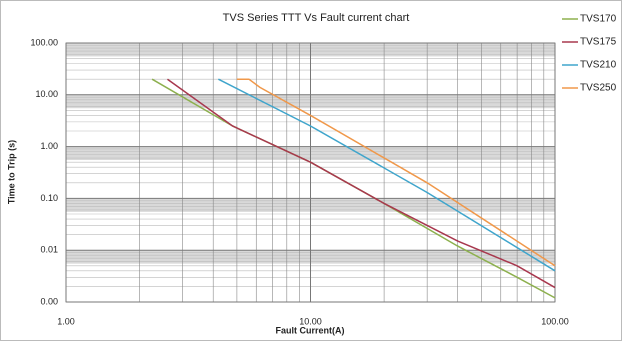 The image size is (622, 341). Describe the element at coordinates (46, 94) in the screenshot. I see `y-tick-label: 10.00` at that location.